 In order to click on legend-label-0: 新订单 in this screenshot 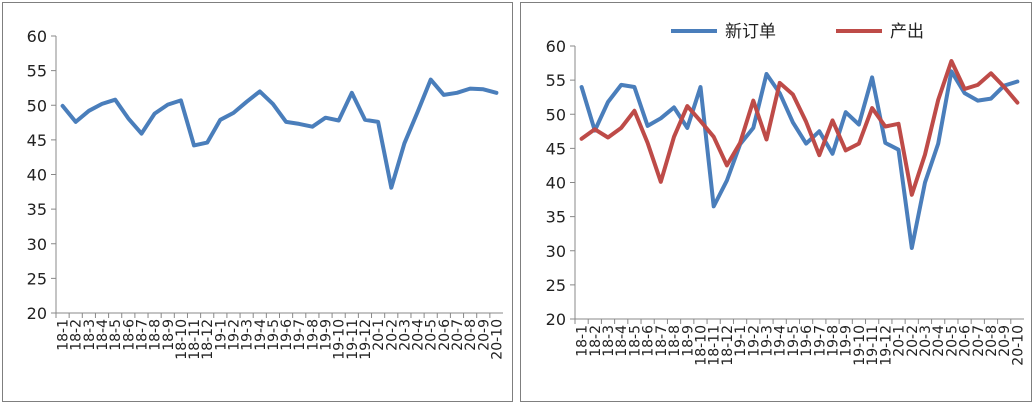, I will do `click(750, 32)`.